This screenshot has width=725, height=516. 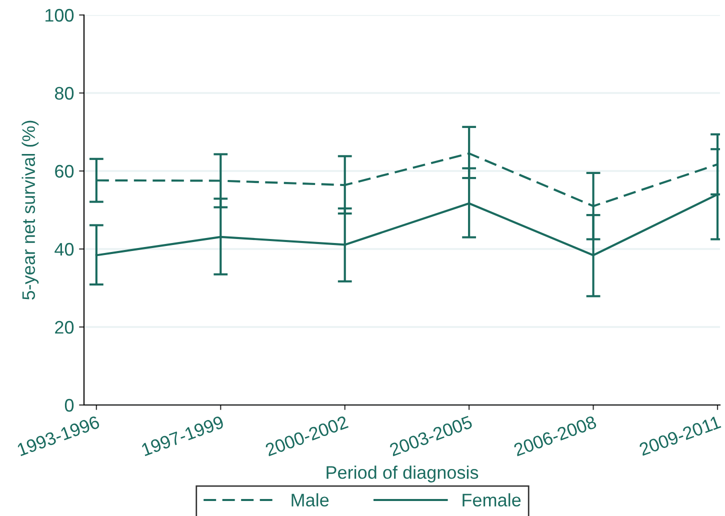 I want to click on y-tick-label: 0, so click(x=69, y=405).